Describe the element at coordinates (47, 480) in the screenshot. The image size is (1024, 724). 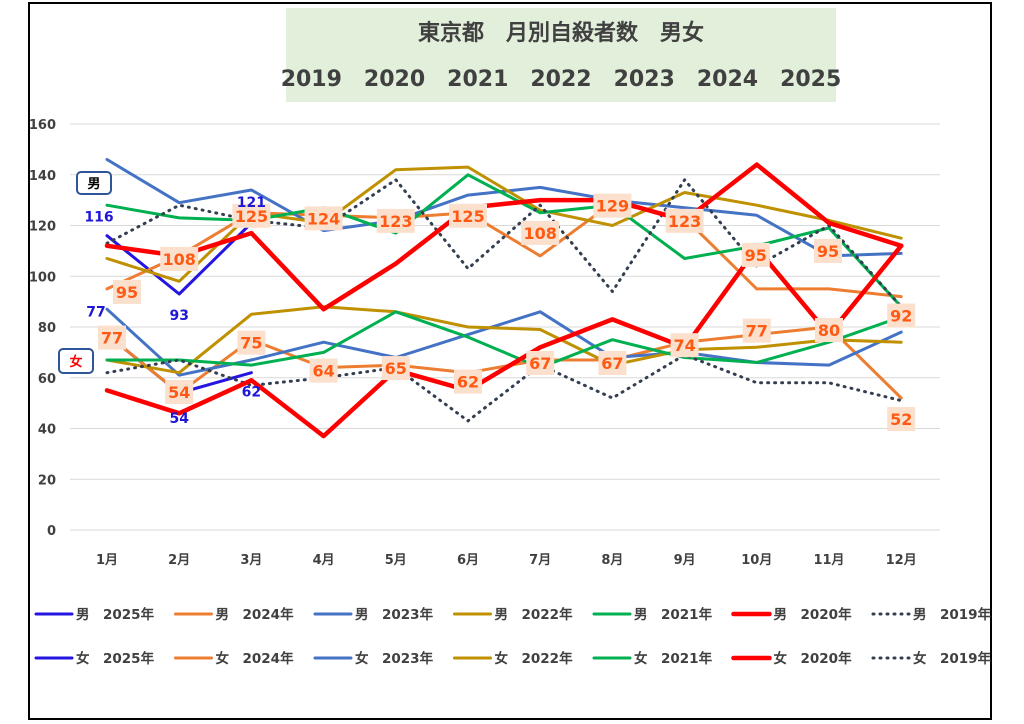
I see `y-tick-label: 20` at that location.